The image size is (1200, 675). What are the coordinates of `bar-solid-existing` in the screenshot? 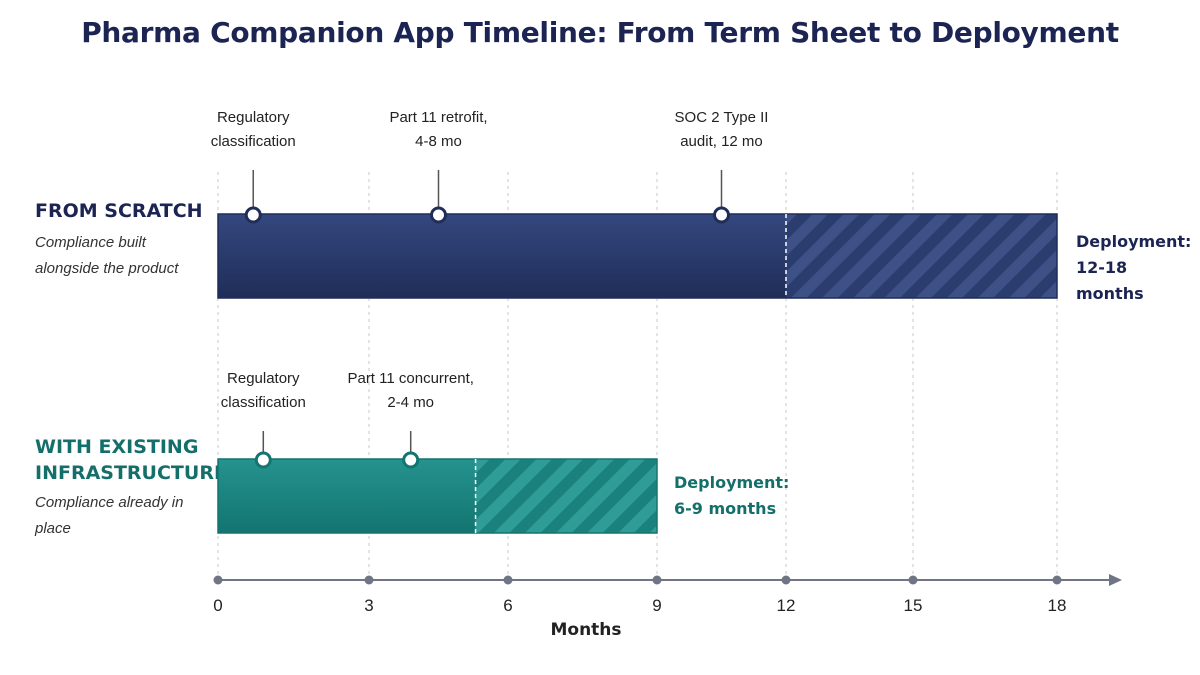 It's located at (347, 496).